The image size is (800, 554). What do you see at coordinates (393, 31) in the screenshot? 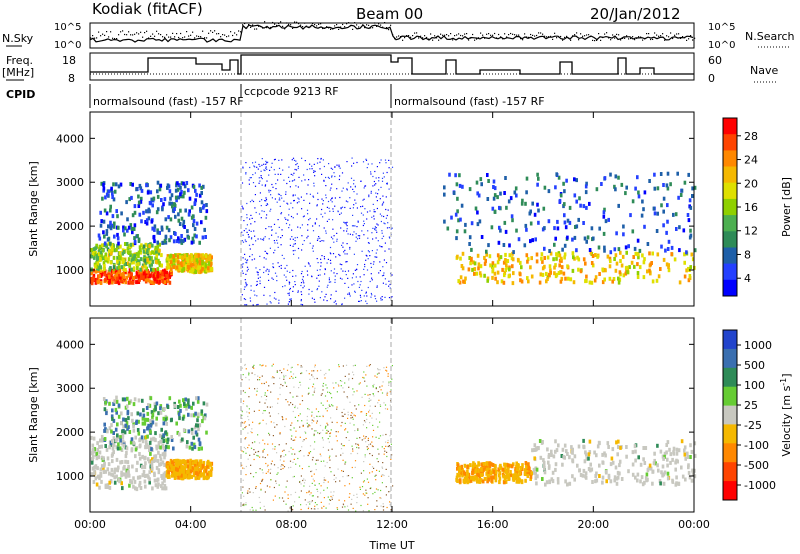
I see `nsearch-series` at bounding box center [393, 31].